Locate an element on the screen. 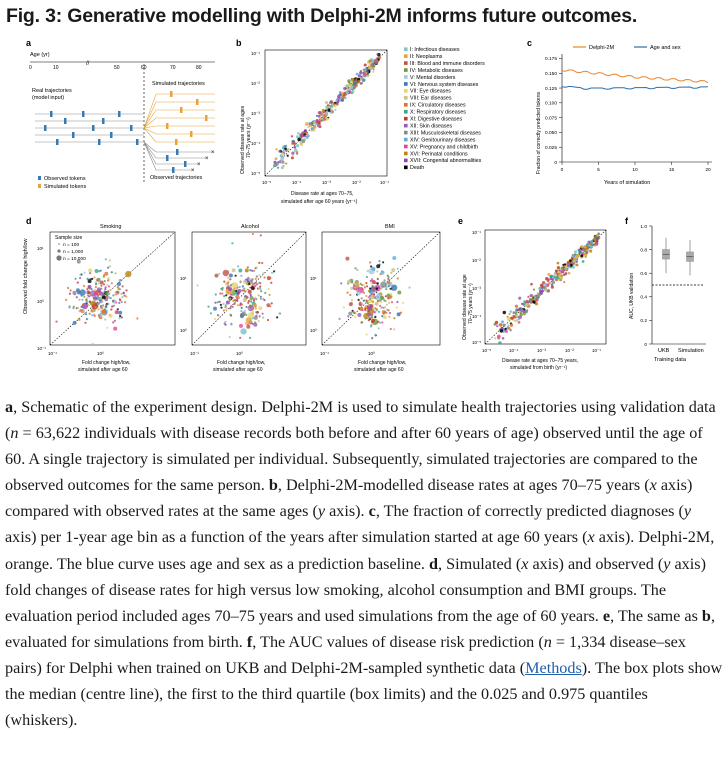 The image size is (726, 761). panel-d-alcohol-ytick-hi: 10¹ is located at coordinates (183, 278).